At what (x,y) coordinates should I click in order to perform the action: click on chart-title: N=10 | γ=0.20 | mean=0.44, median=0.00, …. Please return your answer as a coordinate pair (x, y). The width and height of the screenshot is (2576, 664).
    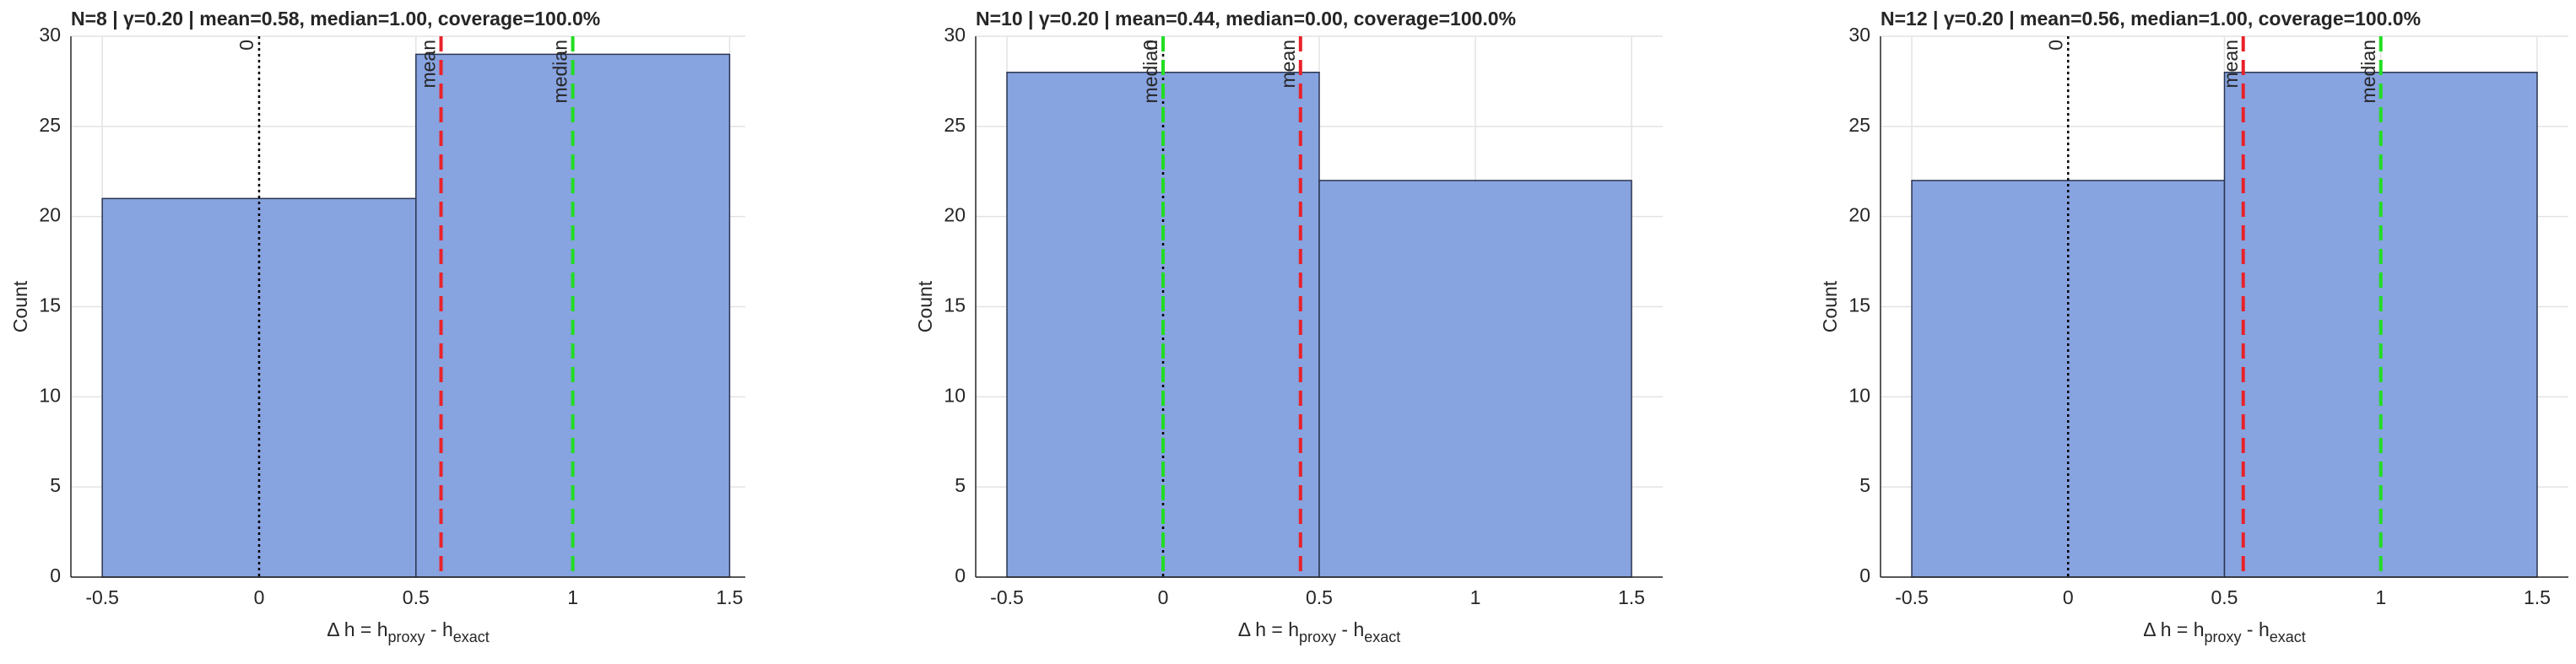
    Looking at the image, I should click on (1246, 19).